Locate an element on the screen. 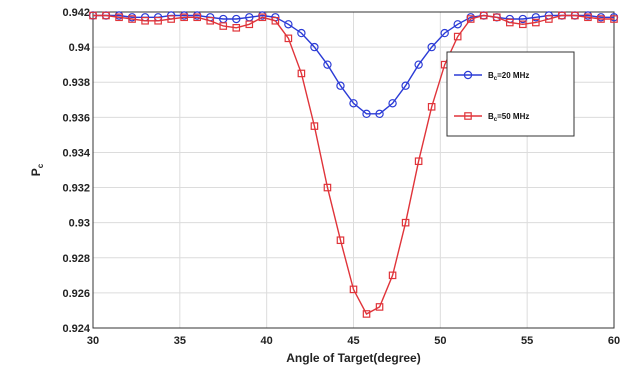 Image resolution: width=624 pixels, height=370 pixels. y-axis-label: Pc is located at coordinates (37, 169).